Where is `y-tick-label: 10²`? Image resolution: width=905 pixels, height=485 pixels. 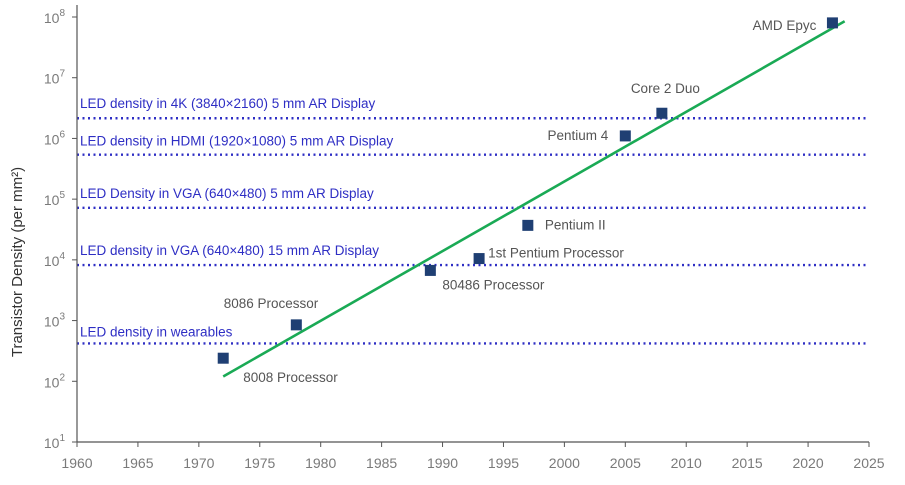 y-tick-label: 10² is located at coordinates (55, 381).